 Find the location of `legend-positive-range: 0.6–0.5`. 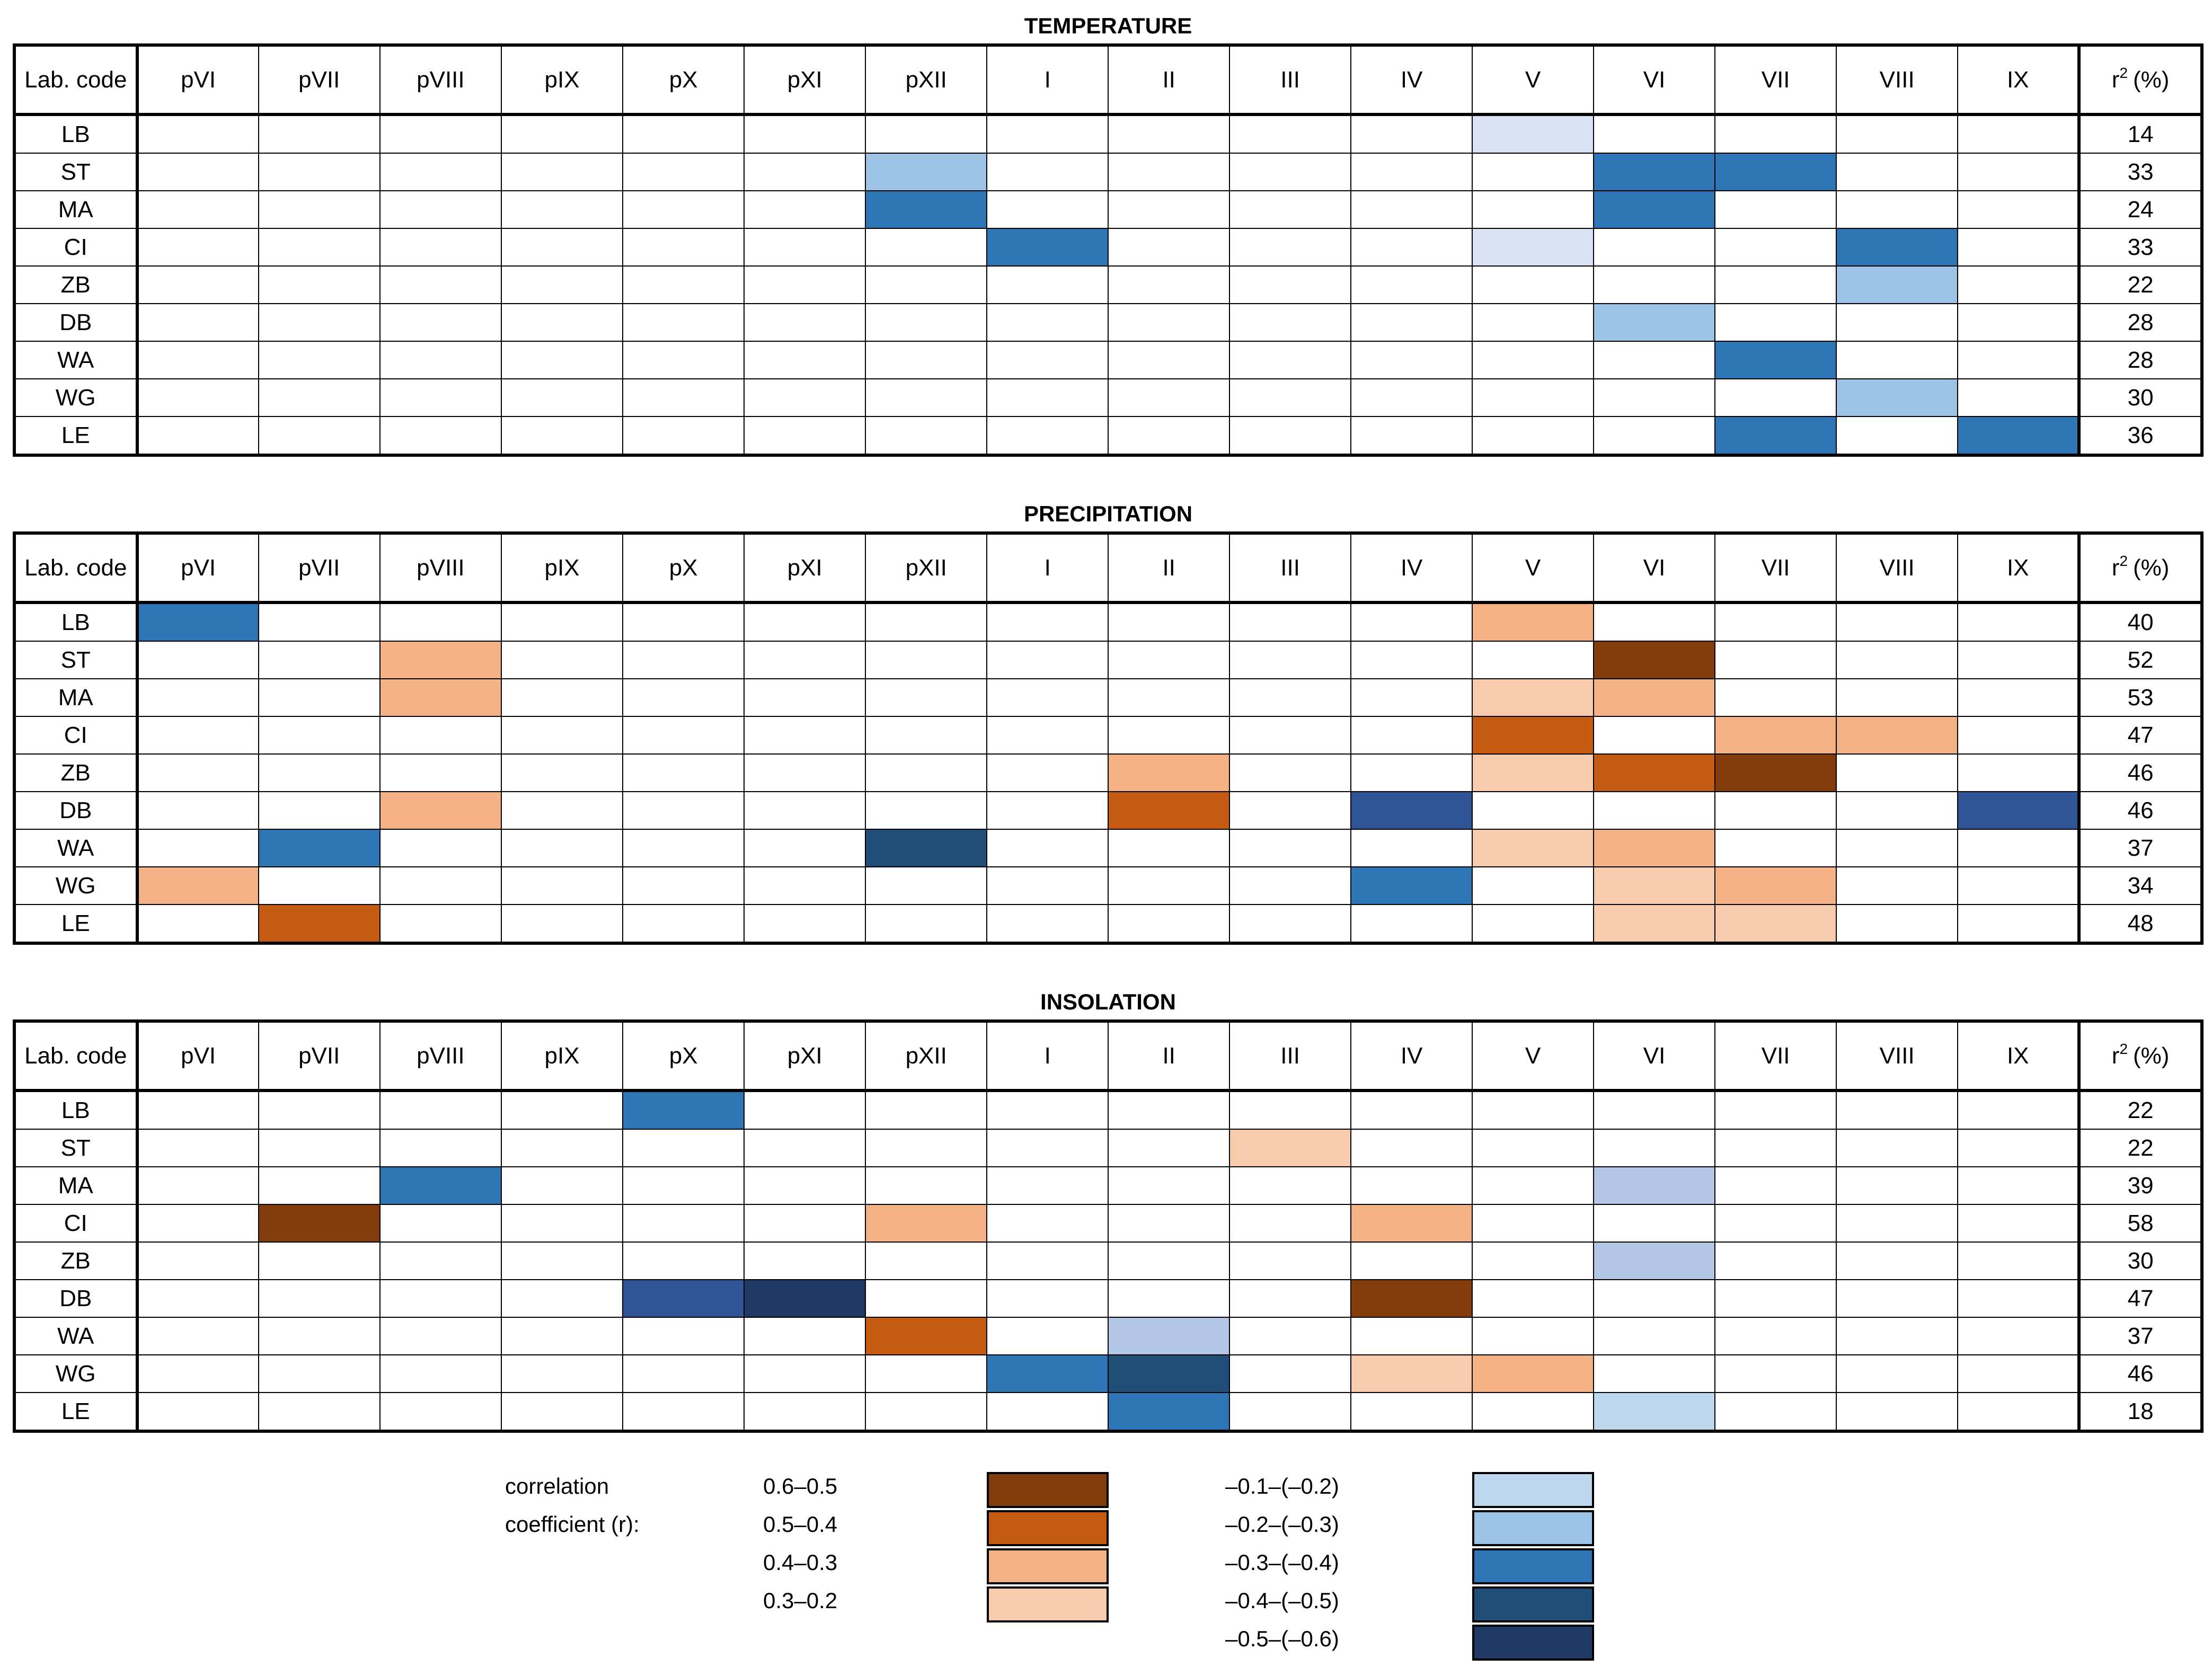

legend-positive-range: 0.6–0.5 is located at coordinates (800, 1486).